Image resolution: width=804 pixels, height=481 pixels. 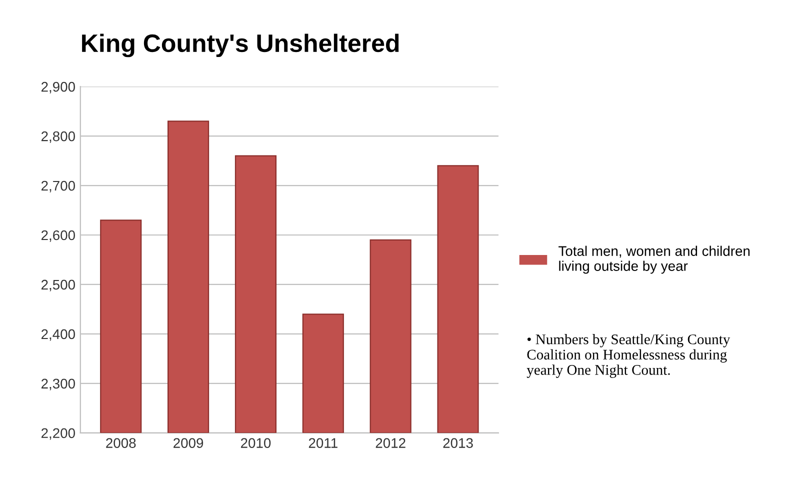 I want to click on x-tick-label: 2010, so click(x=255, y=443).